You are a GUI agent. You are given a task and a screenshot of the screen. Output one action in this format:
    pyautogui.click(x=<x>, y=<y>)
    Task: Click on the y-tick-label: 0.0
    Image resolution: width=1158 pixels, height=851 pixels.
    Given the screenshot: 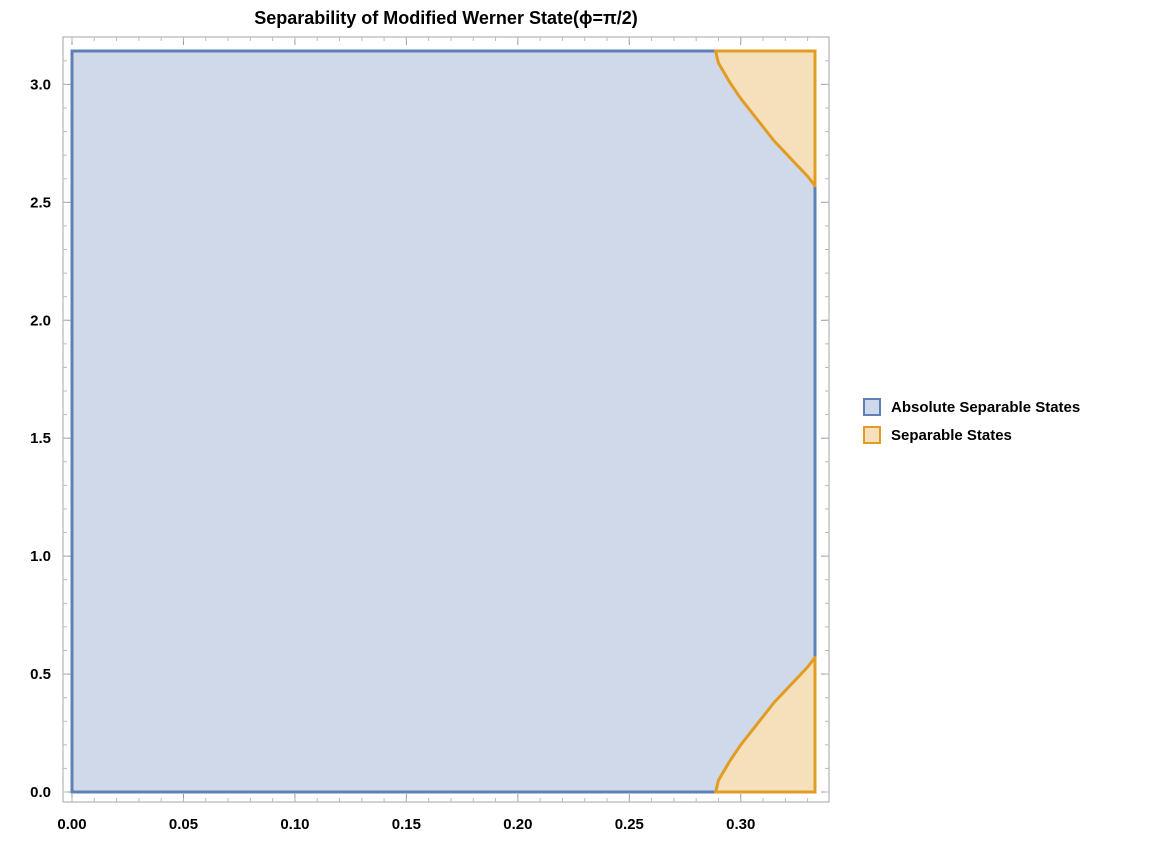 What is the action you would take?
    pyautogui.click(x=40, y=792)
    